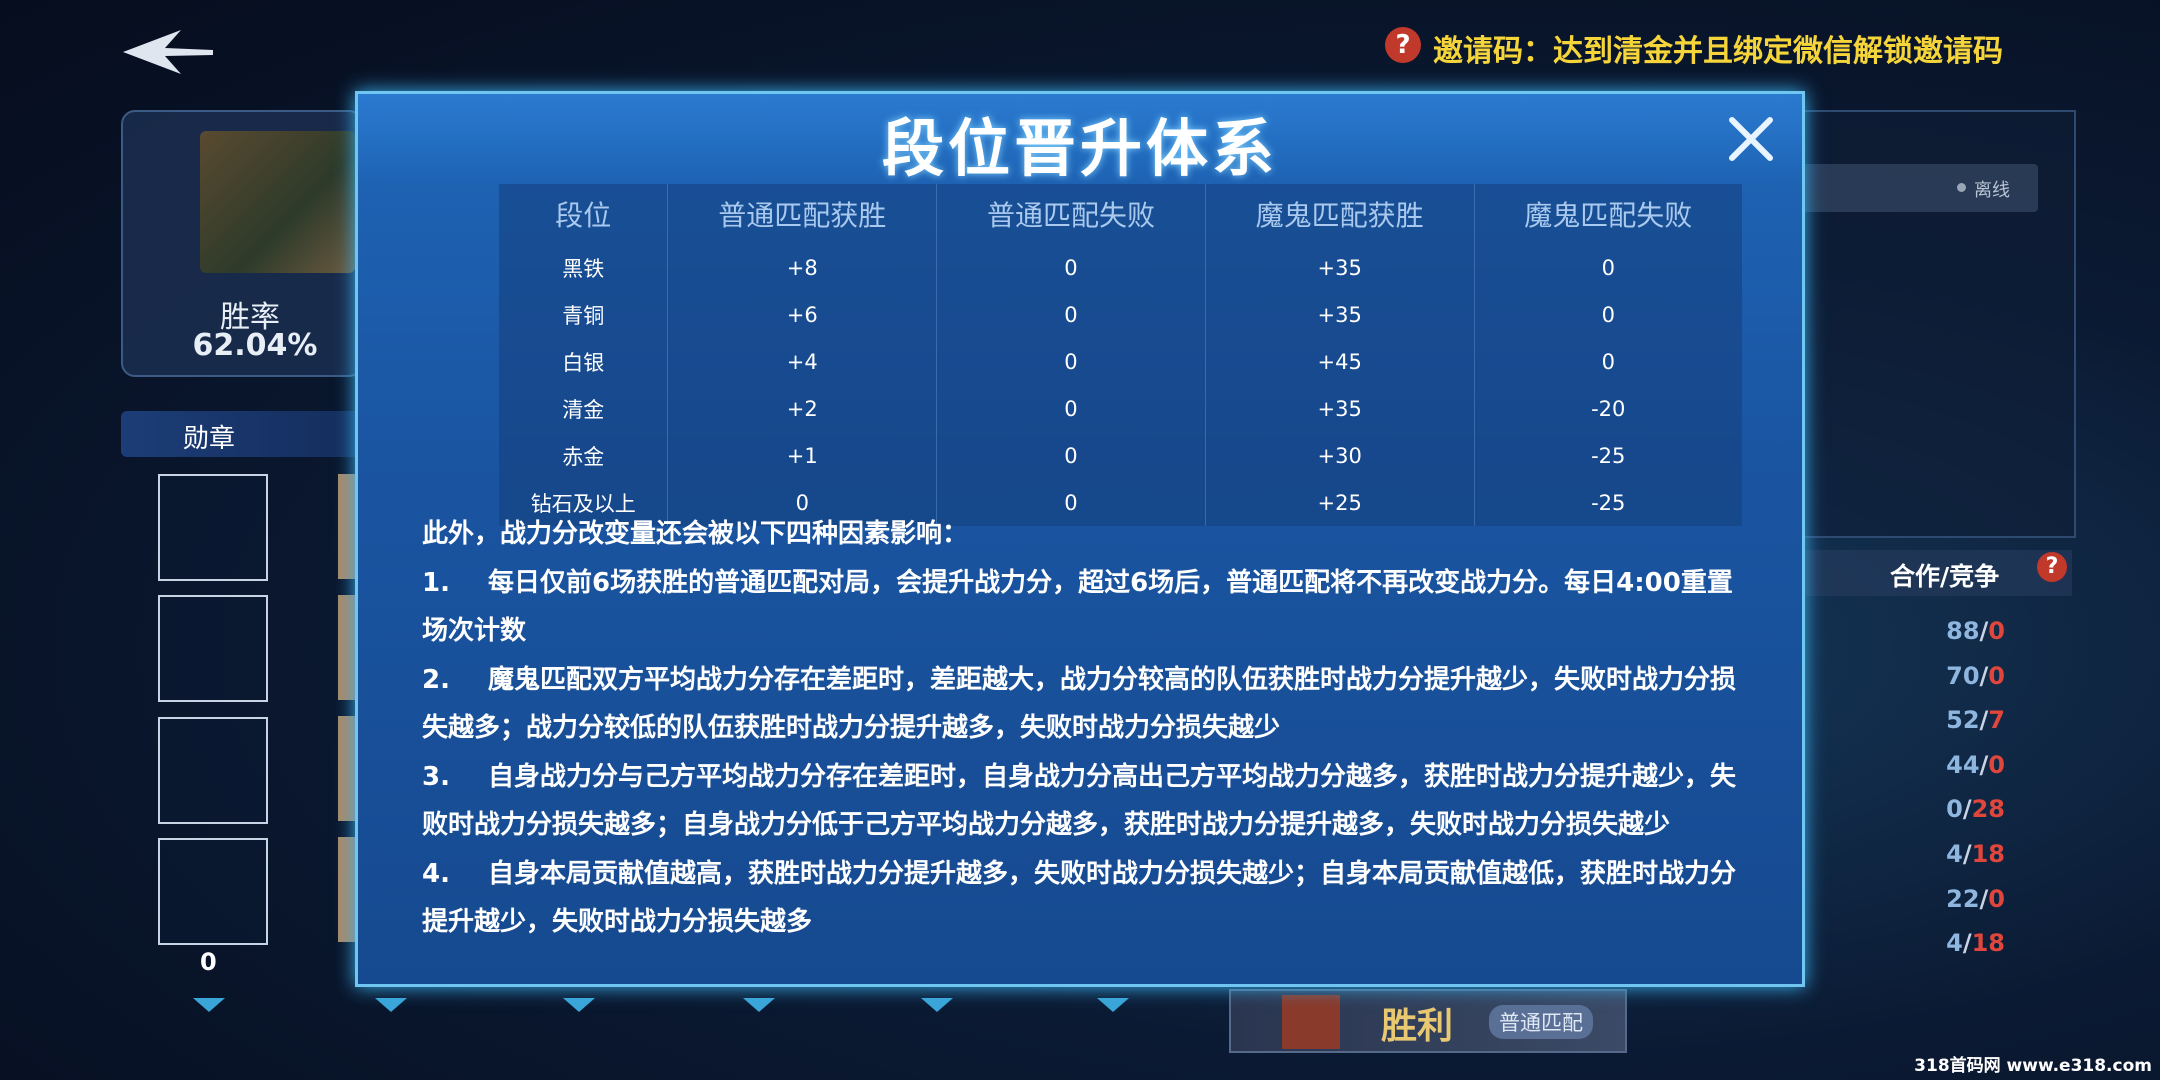 This screenshot has width=2160, height=1080. What do you see at coordinates (241, 434) in the screenshot?
I see `medal-tab: 勋章` at bounding box center [241, 434].